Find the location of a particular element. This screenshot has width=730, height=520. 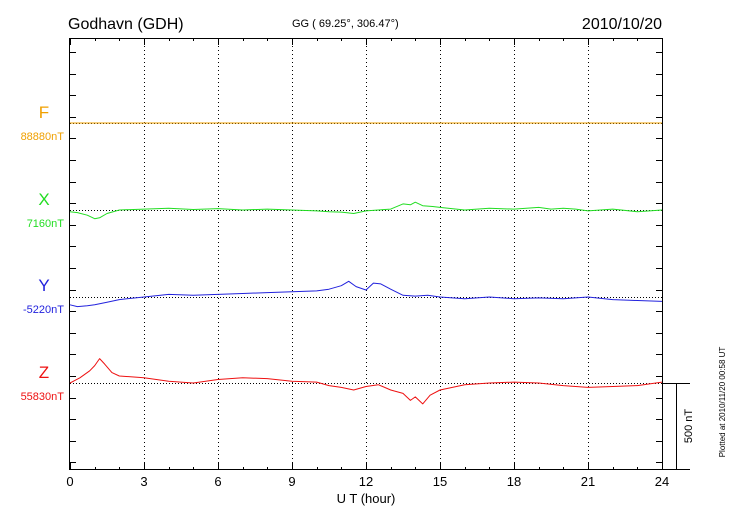

plotted-timestamp: Plotted at 2010/11/20 00:58 UT is located at coordinates (722, 402).